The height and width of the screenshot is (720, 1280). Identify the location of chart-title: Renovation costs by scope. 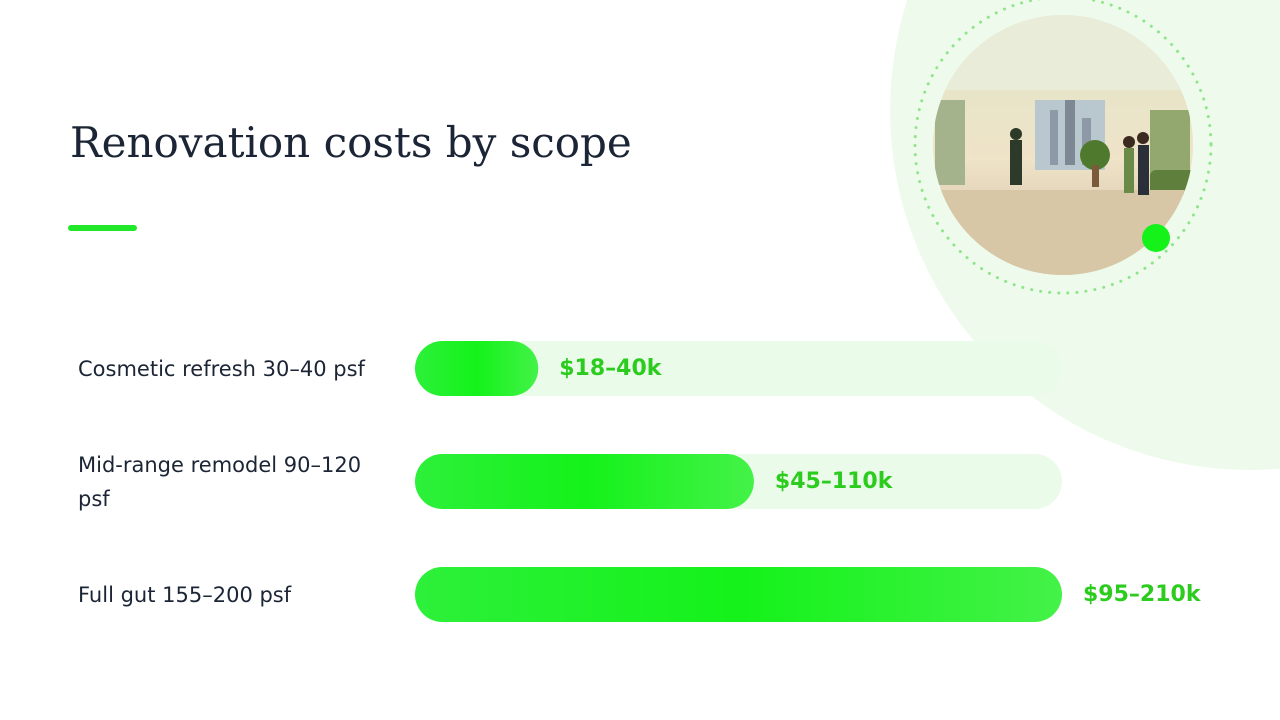
(351, 142).